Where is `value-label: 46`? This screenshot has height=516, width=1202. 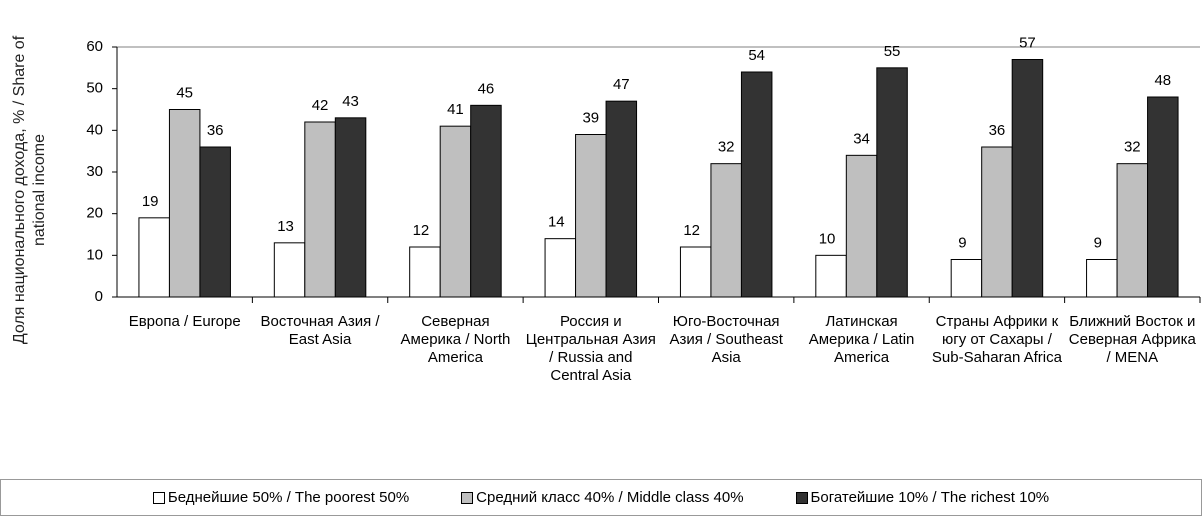
value-label: 46 is located at coordinates (486, 88).